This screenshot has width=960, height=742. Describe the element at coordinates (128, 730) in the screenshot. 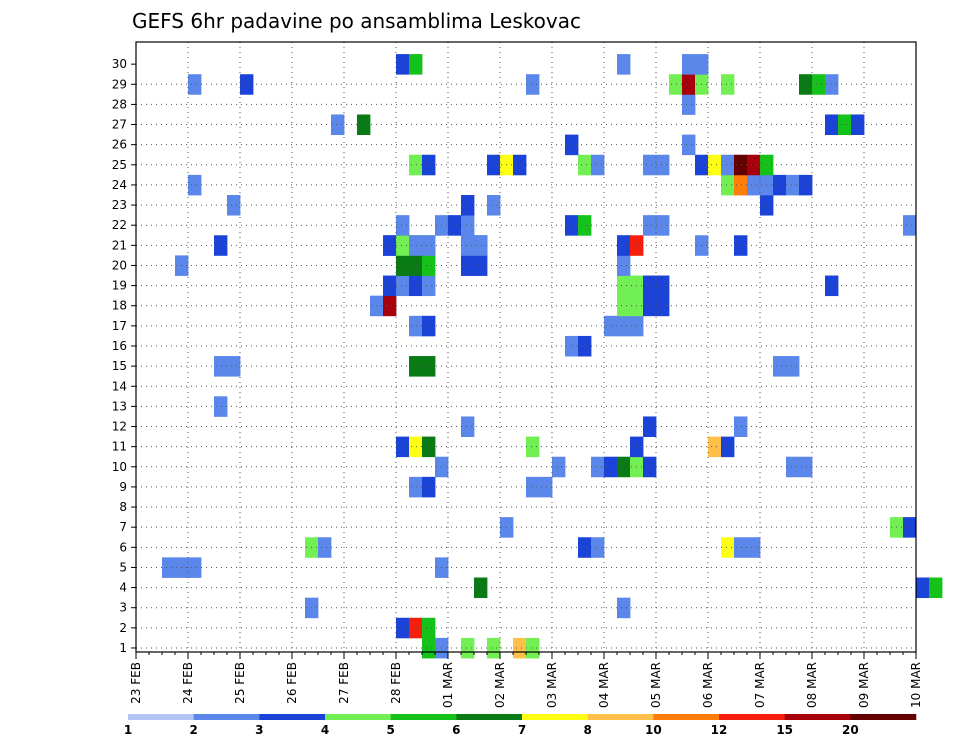

I see `colorbar-label: 1` at that location.